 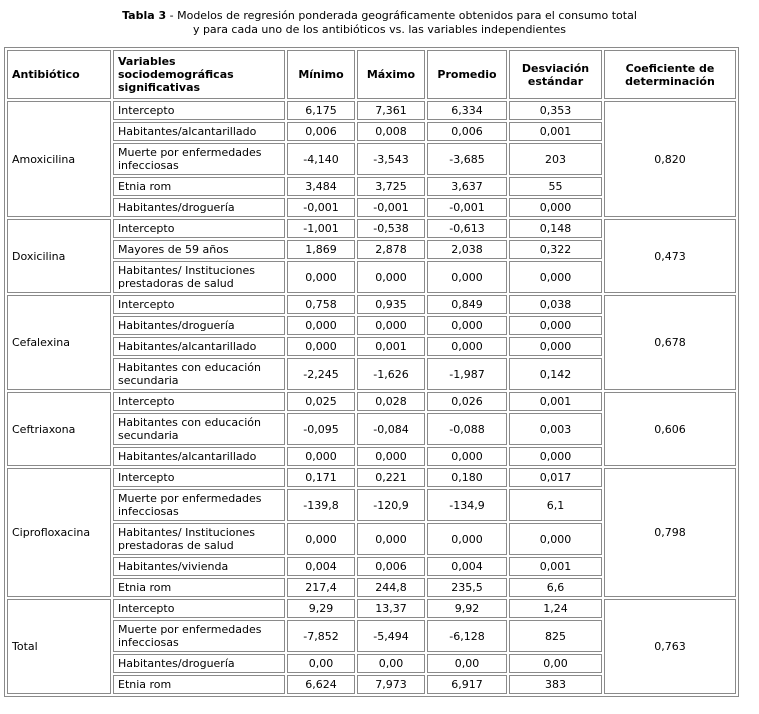 What do you see at coordinates (555, 608) in the screenshot?
I see `std-dev-value-cell: 1,24` at bounding box center [555, 608].